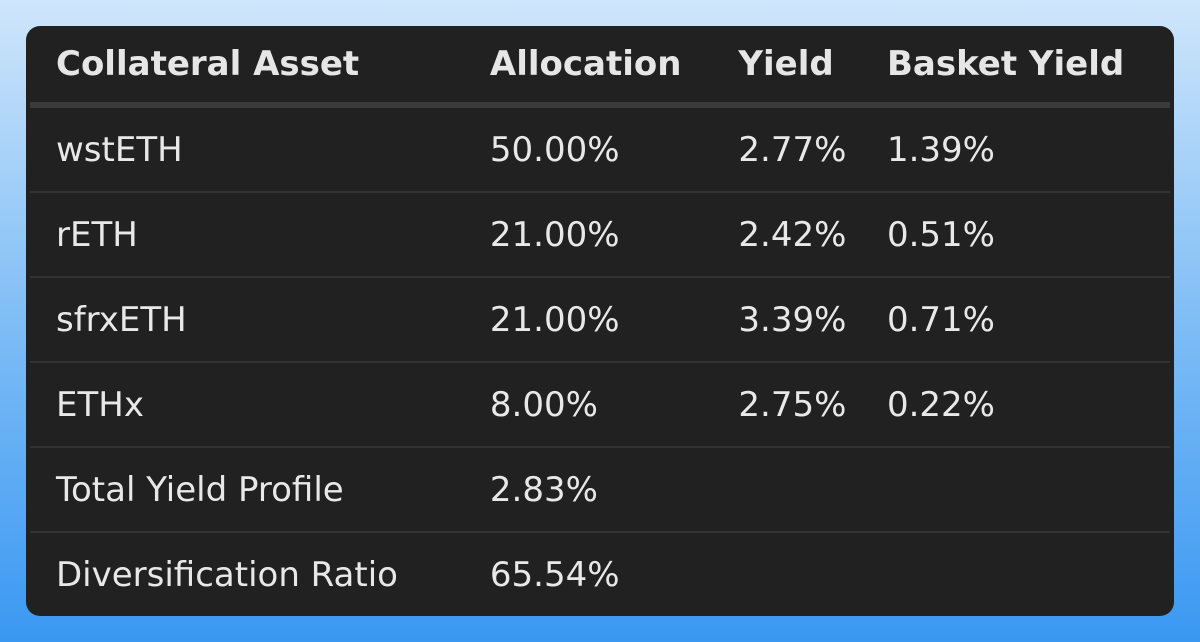 This screenshot has height=642, width=1200. What do you see at coordinates (794, 405) in the screenshot?
I see `cell: 2.75%` at bounding box center [794, 405].